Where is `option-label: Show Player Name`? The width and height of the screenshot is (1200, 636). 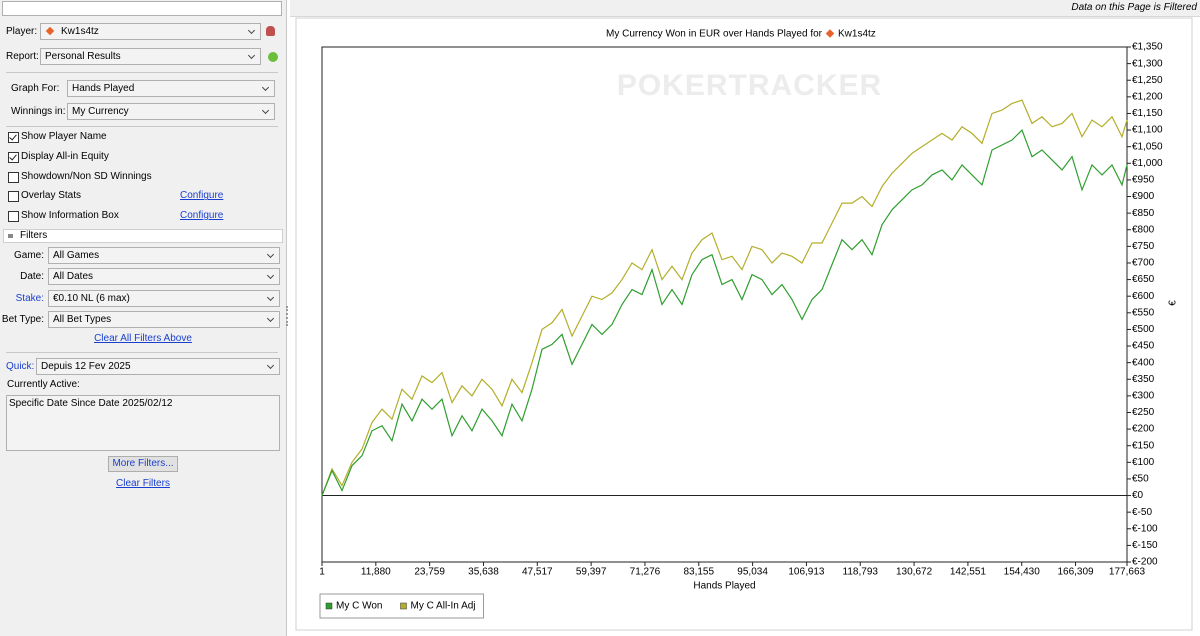 option-label: Show Player Name is located at coordinates (64, 136).